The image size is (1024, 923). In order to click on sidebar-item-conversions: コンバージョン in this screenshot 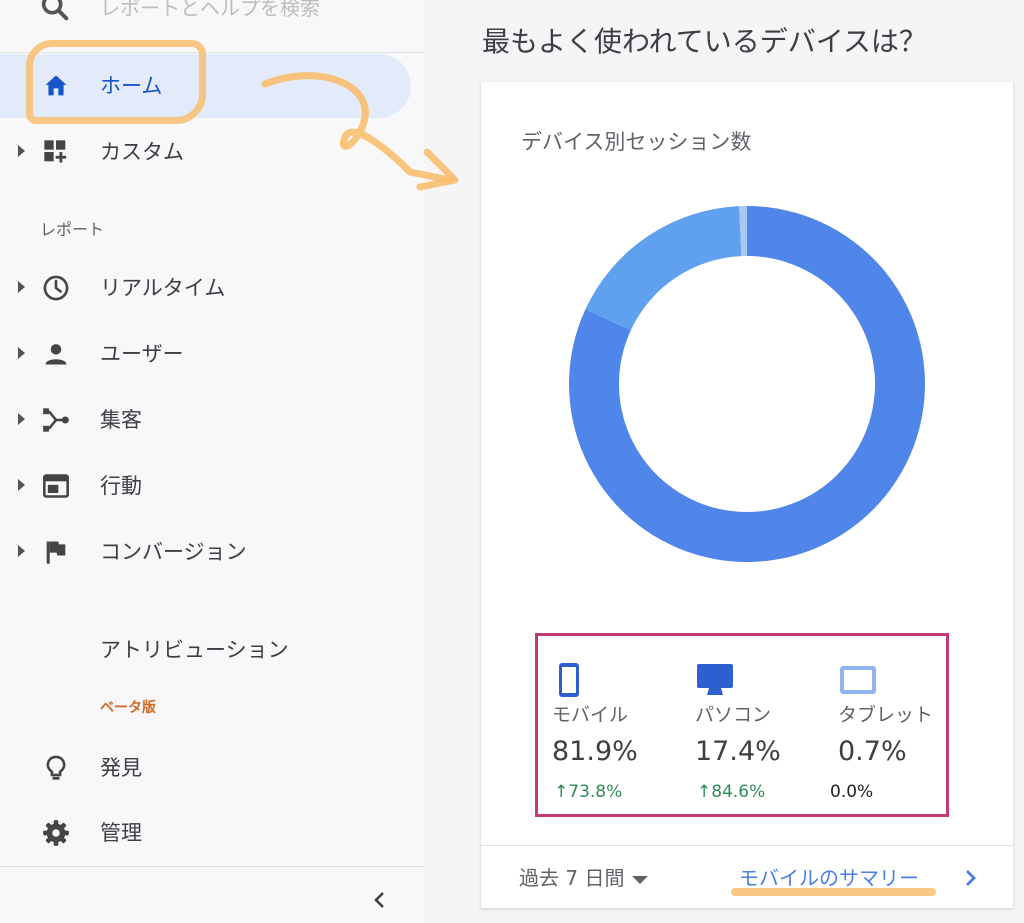, I will do `click(212, 552)`.